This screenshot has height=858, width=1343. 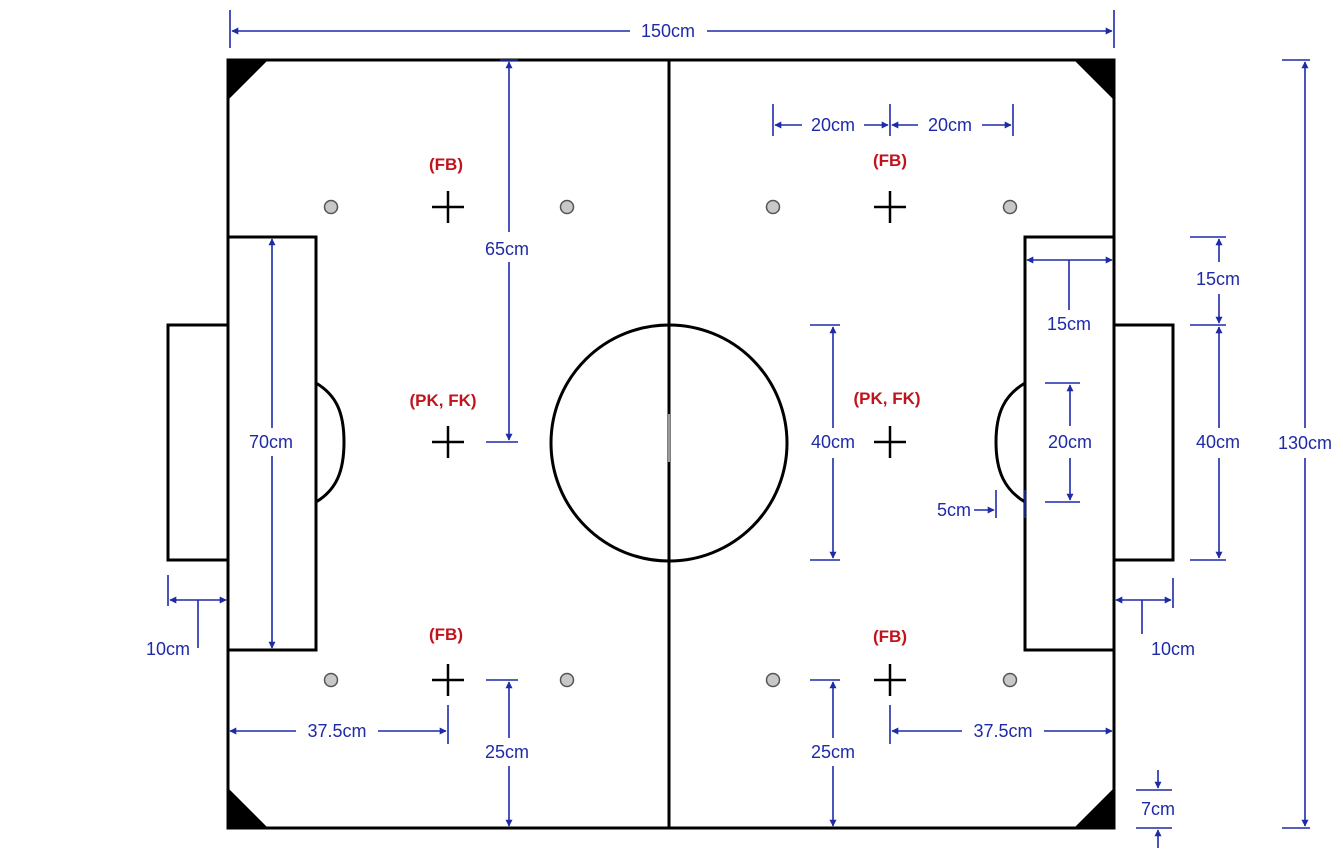 I want to click on right-penalty-area, so click(x=1069, y=443).